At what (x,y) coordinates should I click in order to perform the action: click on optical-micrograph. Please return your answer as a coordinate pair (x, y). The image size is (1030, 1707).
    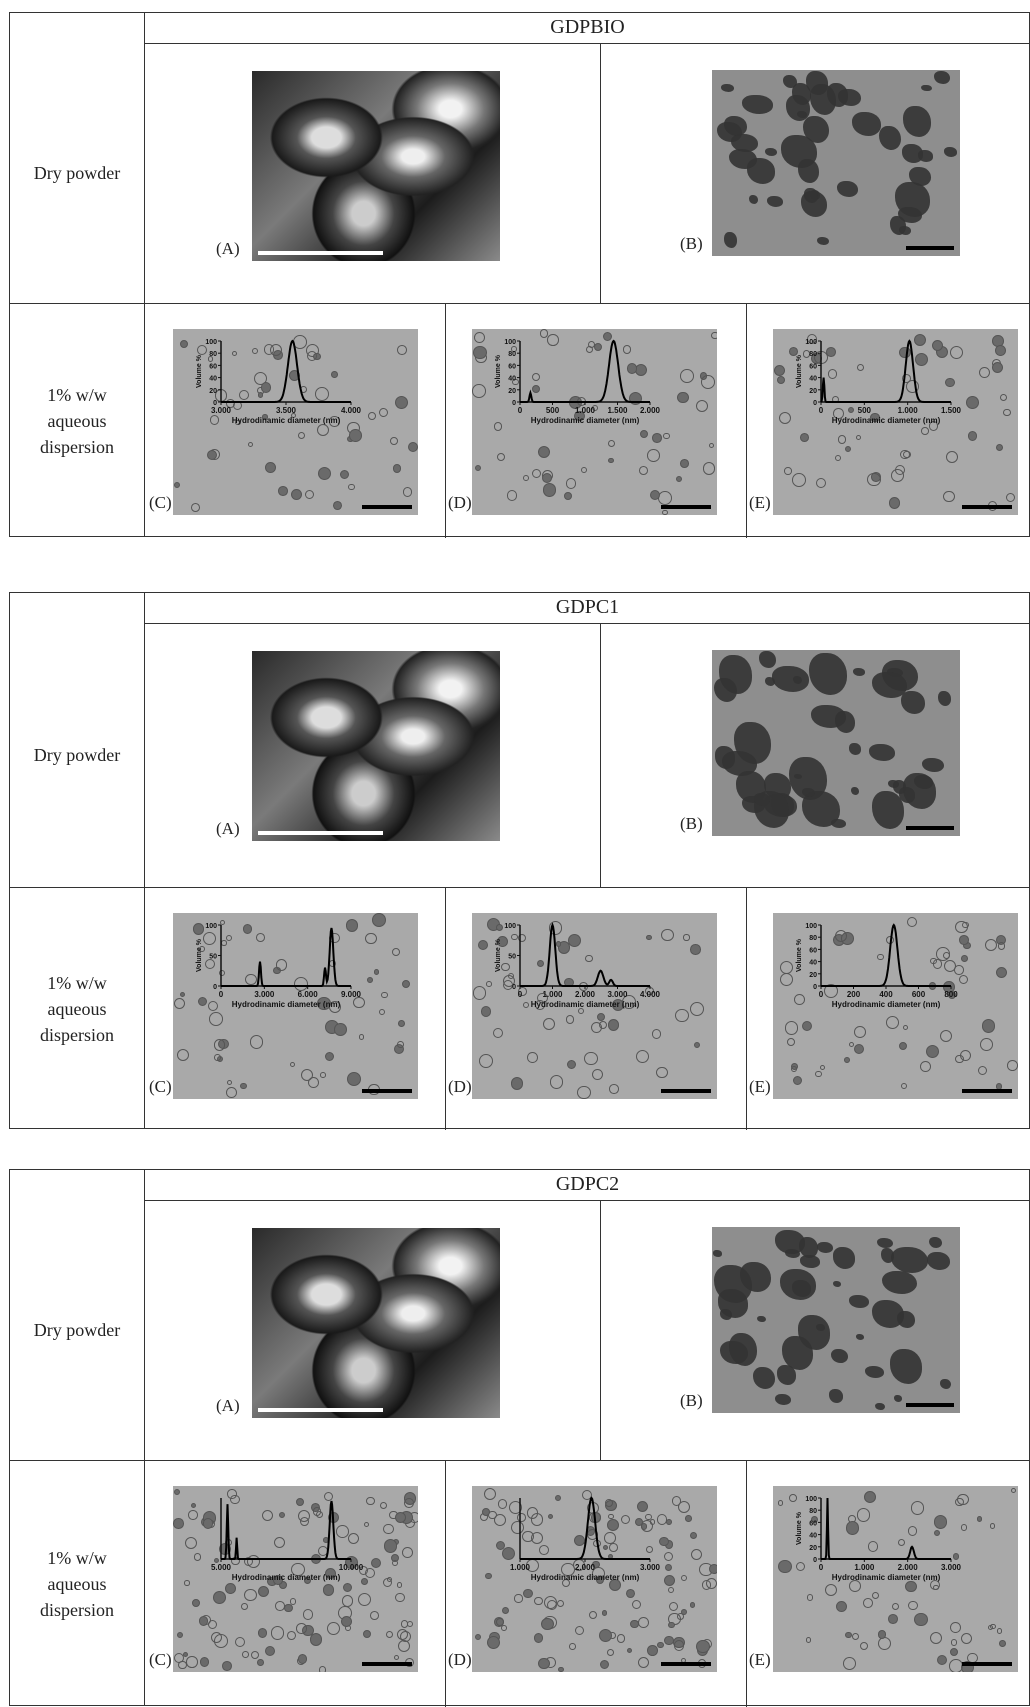
    Looking at the image, I should click on (836, 1320).